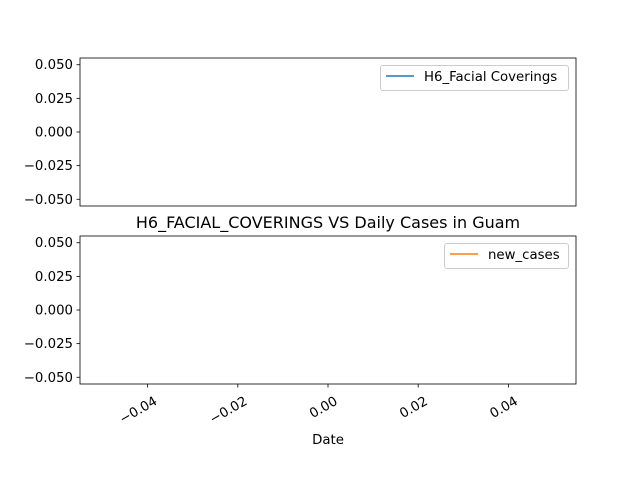  What do you see at coordinates (48, 378) in the screenshot?
I see `bottom-y-tick-label: −0.050` at bounding box center [48, 378].